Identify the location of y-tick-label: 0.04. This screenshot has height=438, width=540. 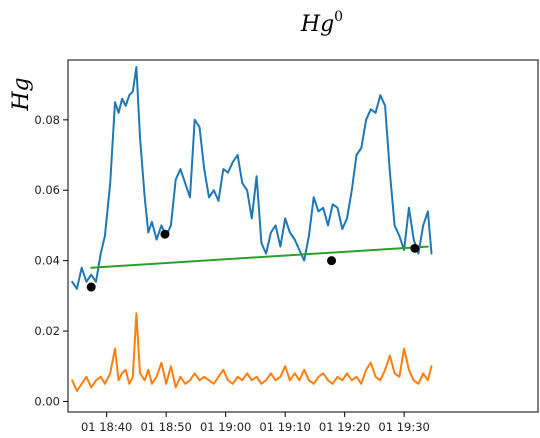
(47, 261).